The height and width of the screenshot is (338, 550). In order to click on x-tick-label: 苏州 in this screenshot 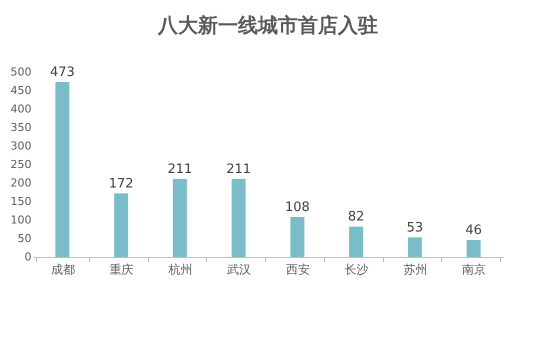, I will do `click(415, 269)`.